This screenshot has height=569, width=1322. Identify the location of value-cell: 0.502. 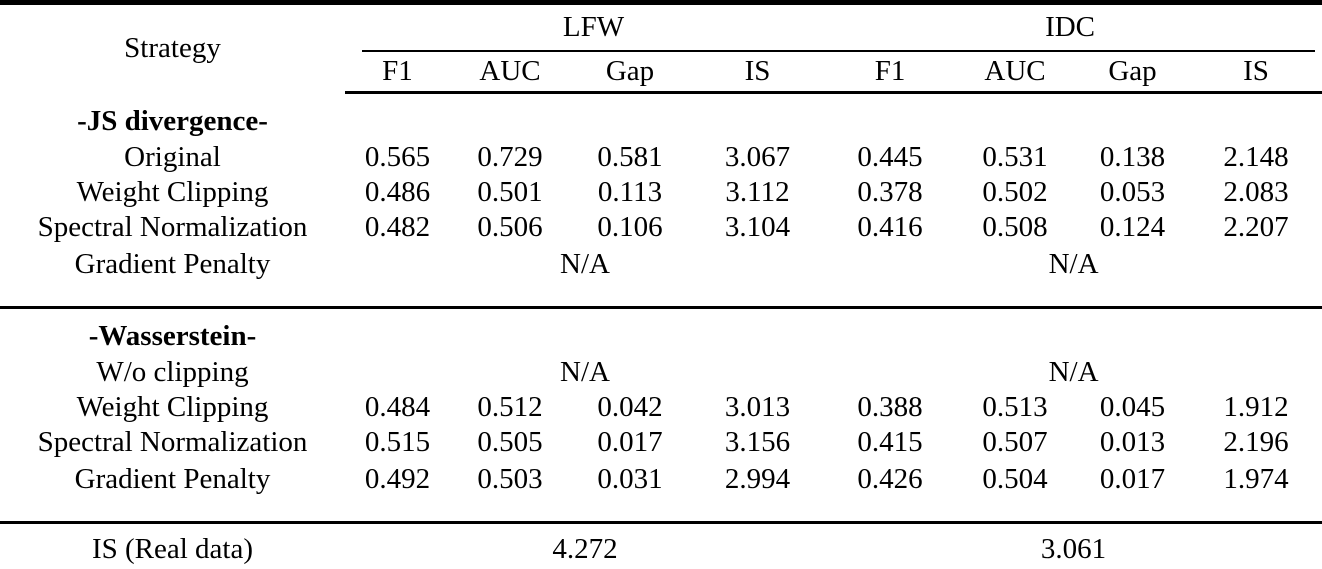
(1015, 191).